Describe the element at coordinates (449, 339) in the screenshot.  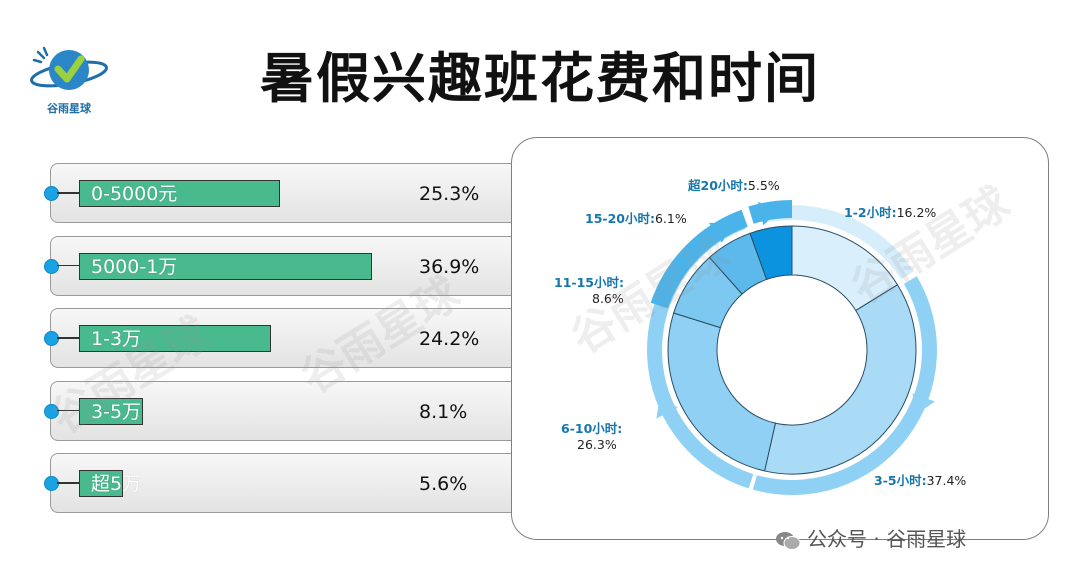
I see `bar-value-label: 24.2%` at that location.